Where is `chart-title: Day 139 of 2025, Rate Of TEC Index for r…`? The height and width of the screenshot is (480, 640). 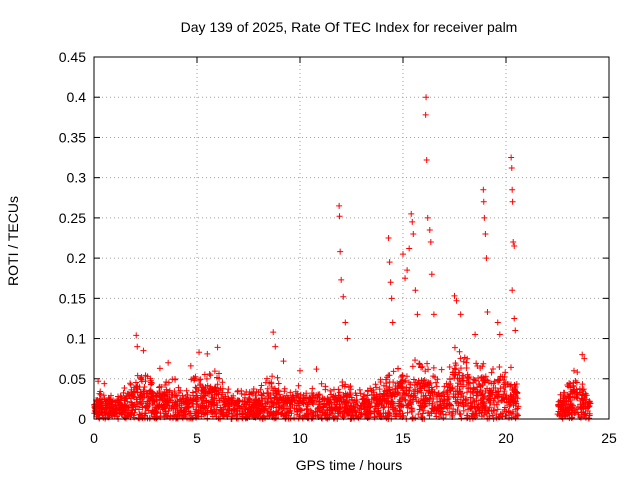
chart-title: Day 139 of 2025, Rate Of TEC Index for r… is located at coordinates (349, 27).